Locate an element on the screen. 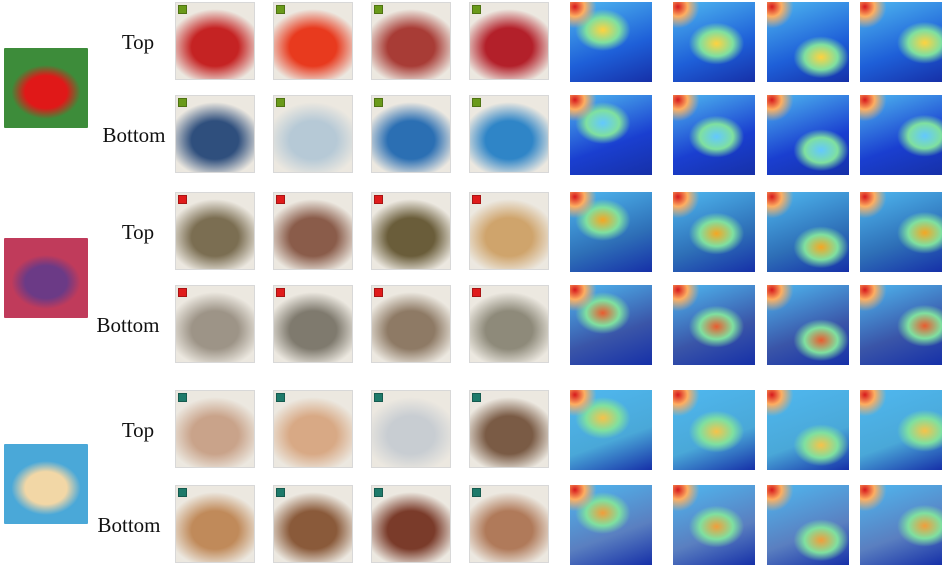  query-image-elephant is located at coordinates (46, 278).